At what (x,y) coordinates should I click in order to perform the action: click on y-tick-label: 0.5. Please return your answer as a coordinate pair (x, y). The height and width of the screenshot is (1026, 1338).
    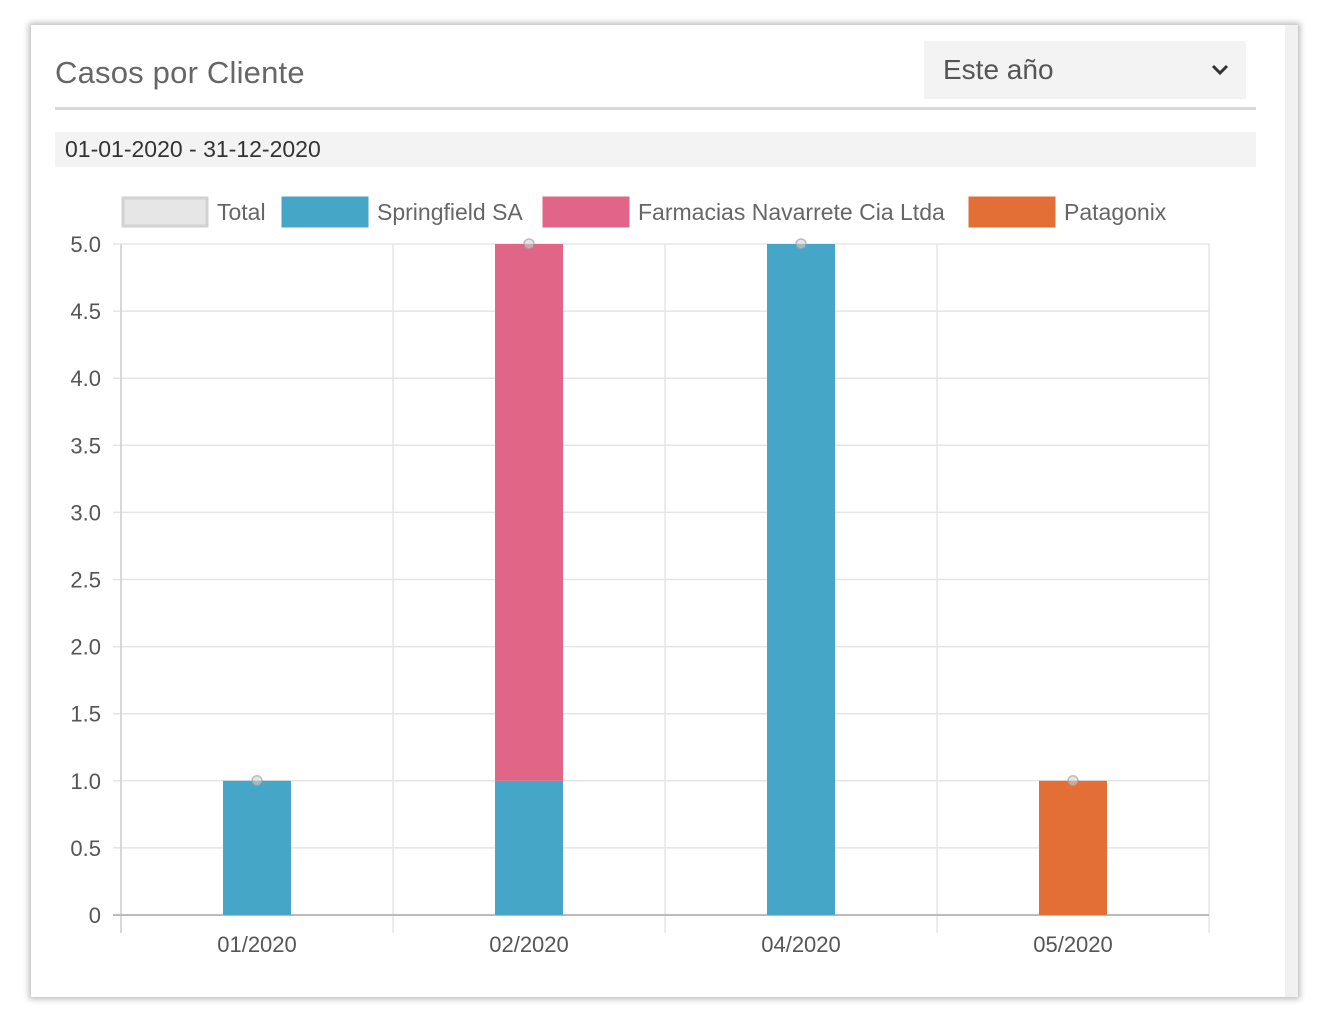
    Looking at the image, I should click on (85, 848).